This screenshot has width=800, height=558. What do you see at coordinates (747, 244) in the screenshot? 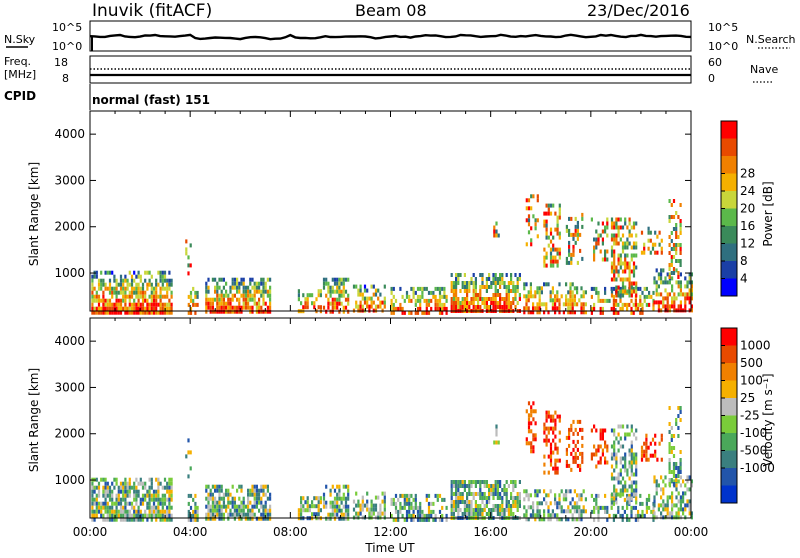
I see `colorbar-tick-label: 12` at bounding box center [747, 244].